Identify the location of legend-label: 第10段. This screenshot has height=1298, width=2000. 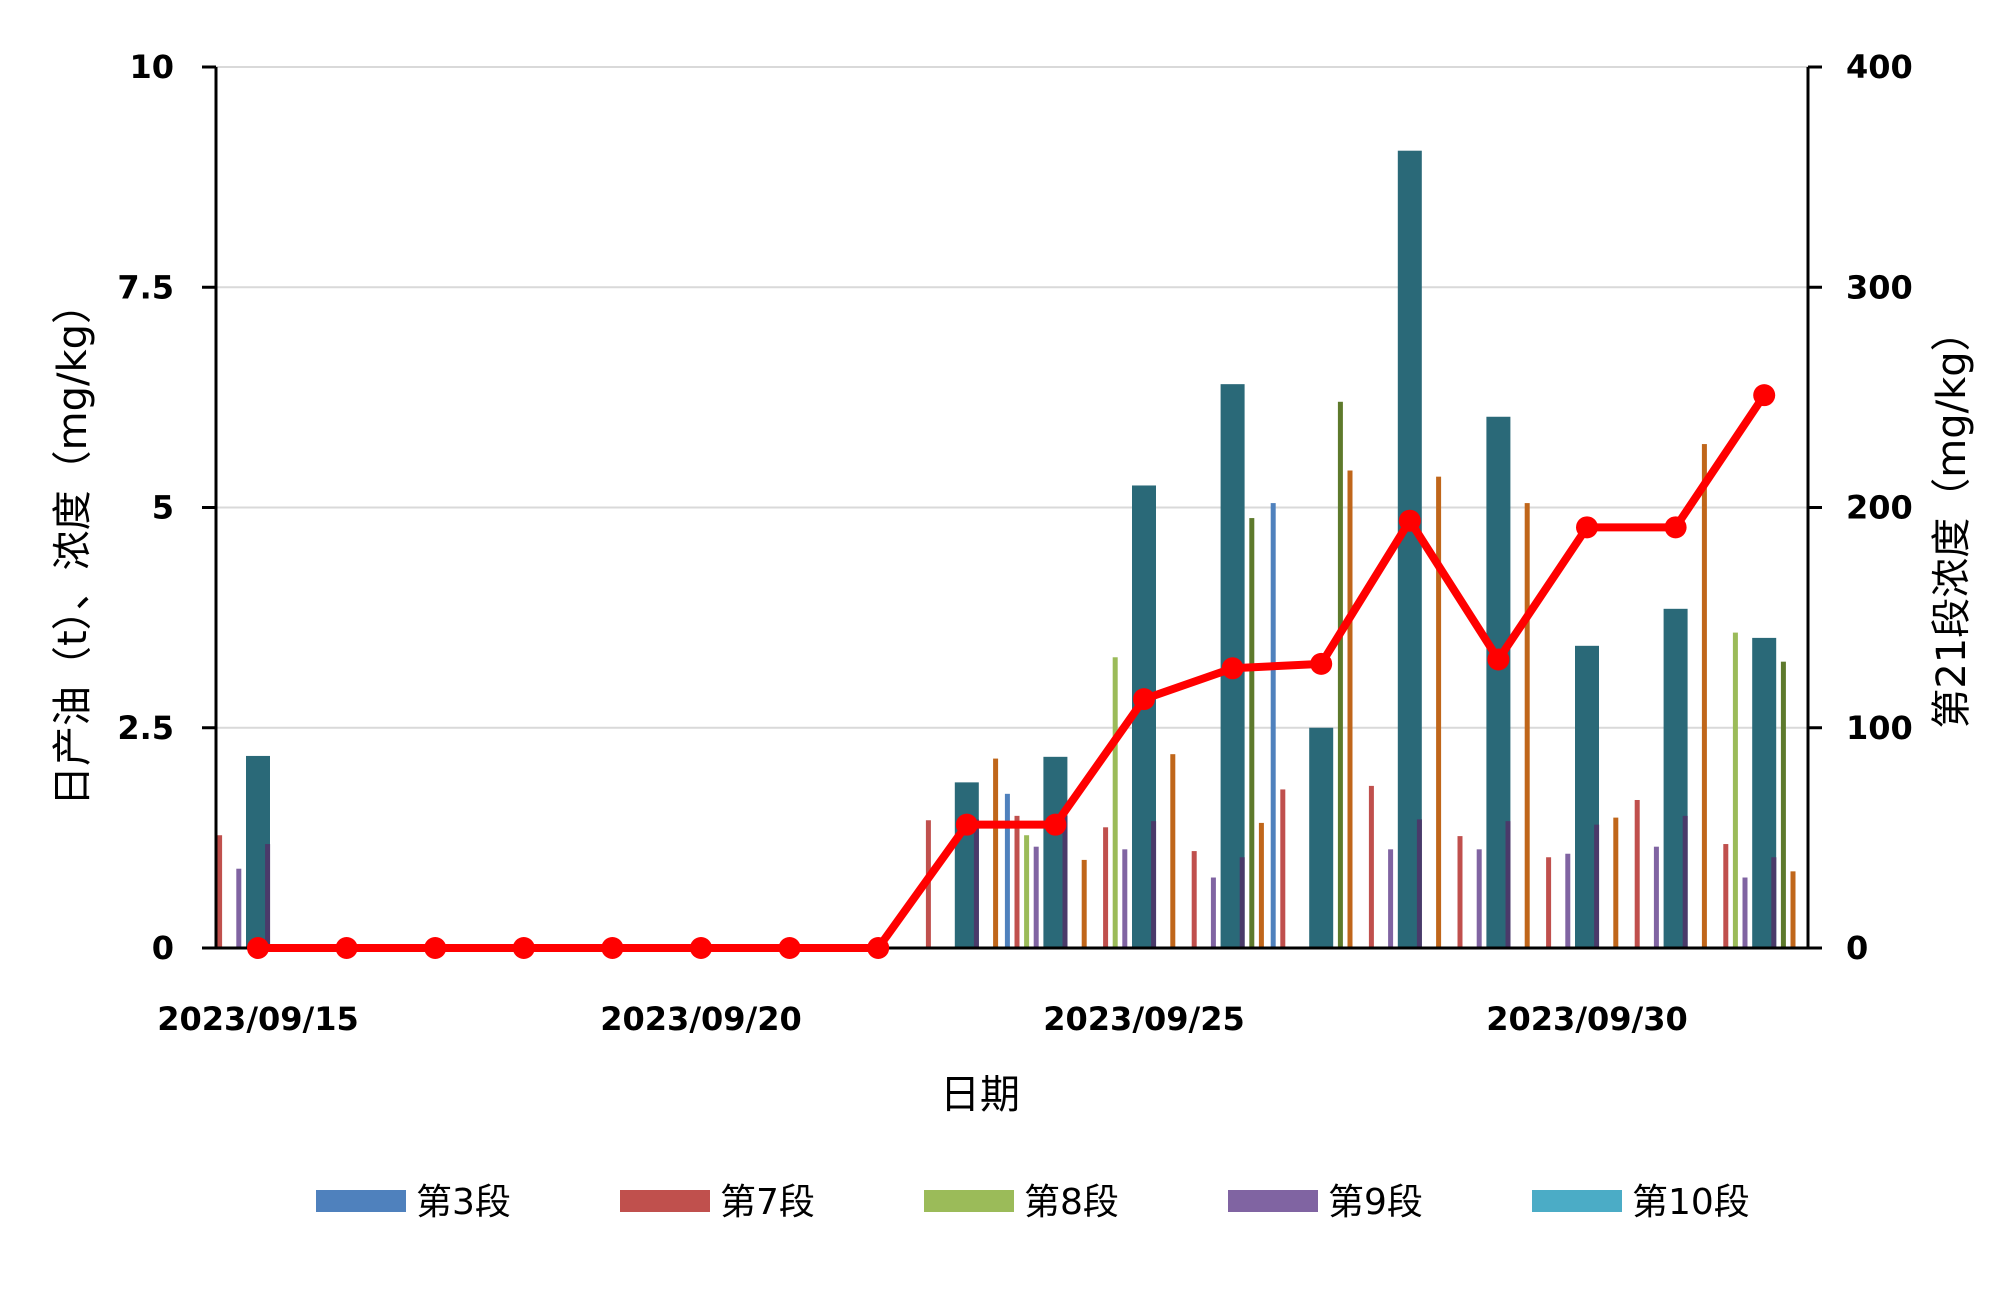
(1691, 1202).